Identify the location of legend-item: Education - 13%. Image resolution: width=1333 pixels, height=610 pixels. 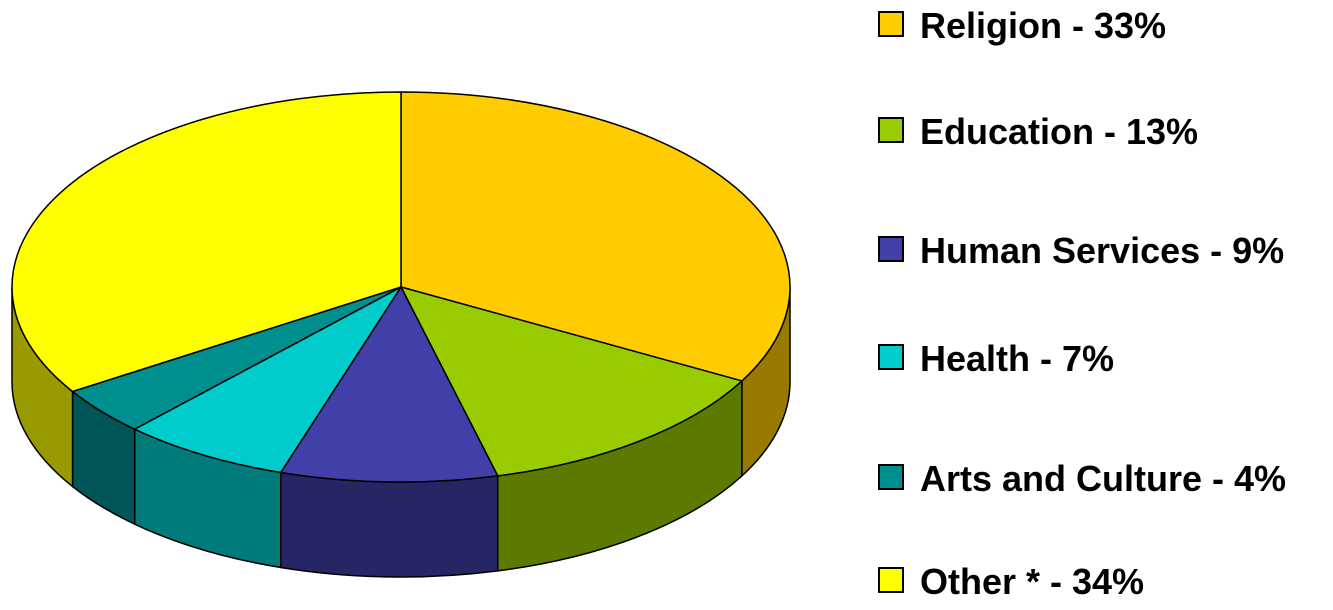
(1105, 131).